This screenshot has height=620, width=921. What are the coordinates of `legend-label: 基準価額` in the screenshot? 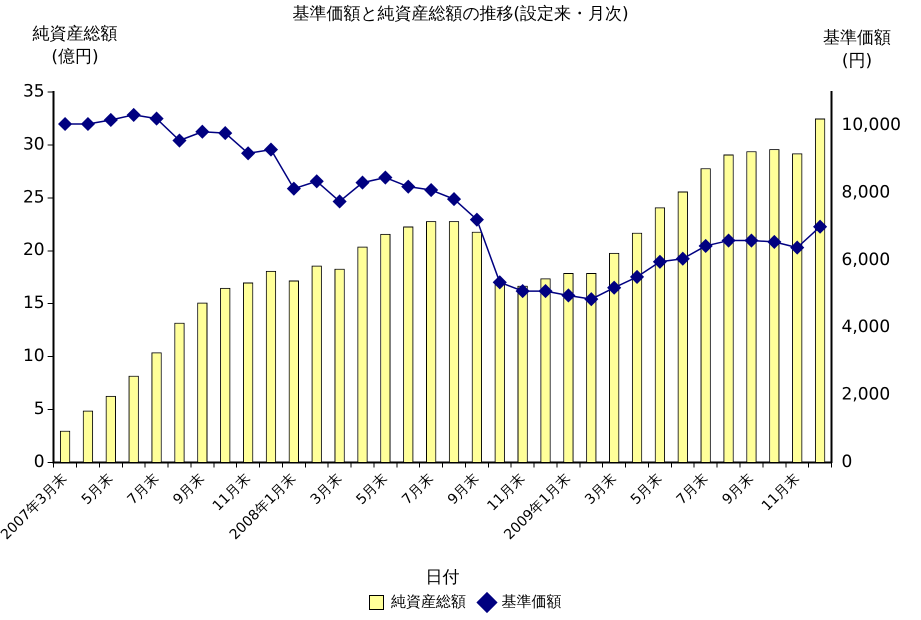 It's located at (532, 601).